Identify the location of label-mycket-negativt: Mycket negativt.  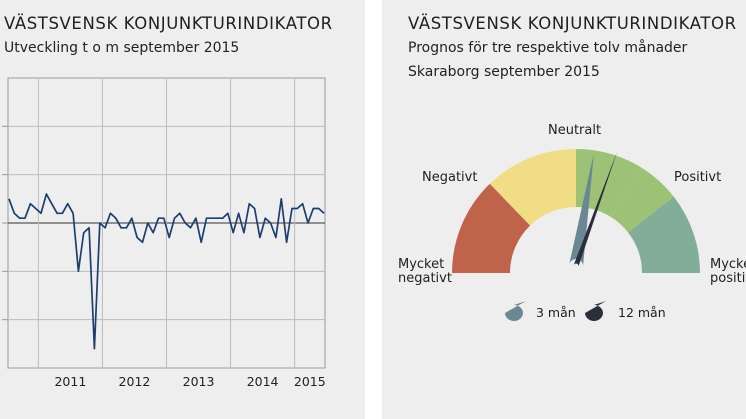
(425, 271).